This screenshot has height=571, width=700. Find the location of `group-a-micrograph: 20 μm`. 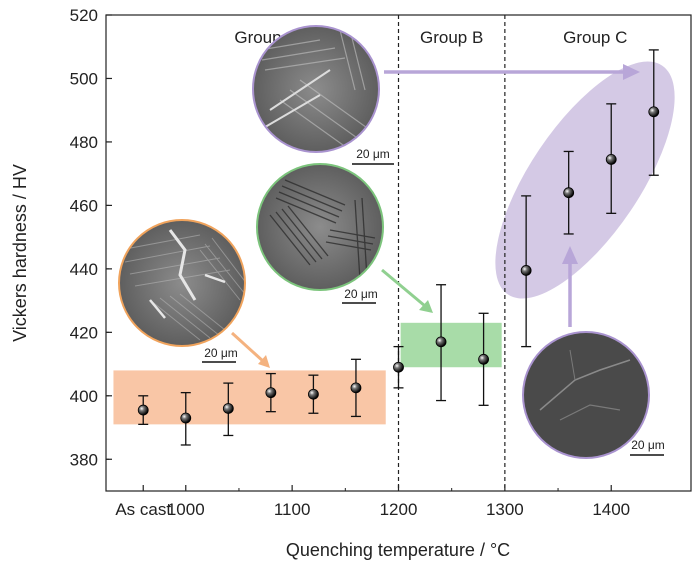

group-a-micrograph: 20 μm is located at coordinates (182, 291).